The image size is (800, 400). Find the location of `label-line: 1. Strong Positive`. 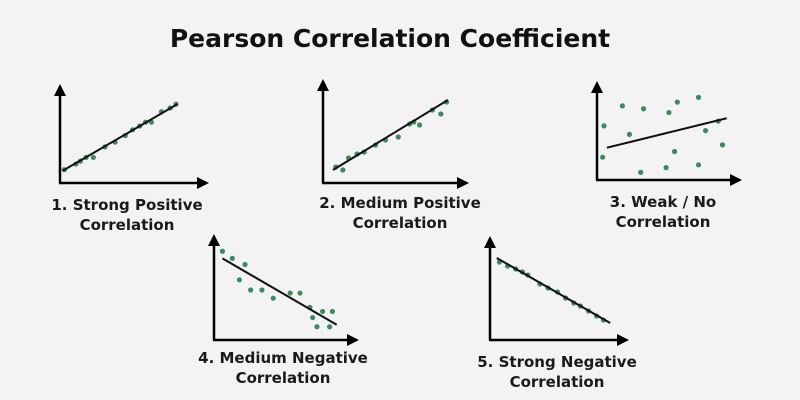

label-line: 1. Strong Positive is located at coordinates (127, 205).